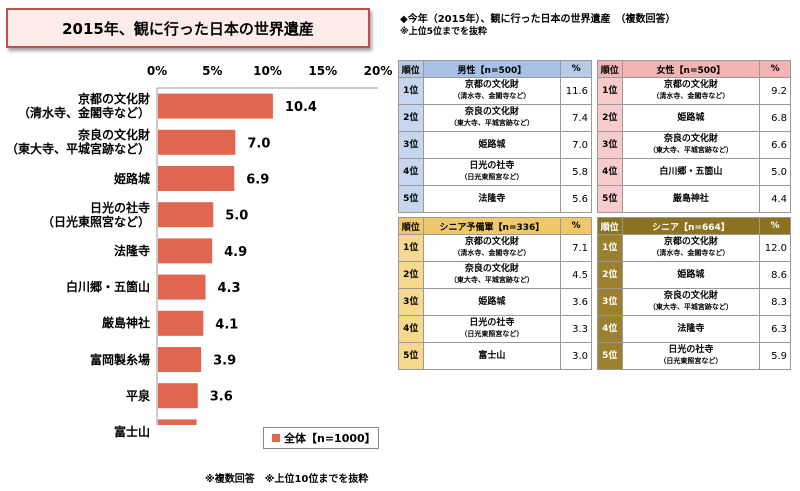 The width and height of the screenshot is (800, 491). I want to click on table-title: シニア予備軍【n=336】, so click(492, 226).